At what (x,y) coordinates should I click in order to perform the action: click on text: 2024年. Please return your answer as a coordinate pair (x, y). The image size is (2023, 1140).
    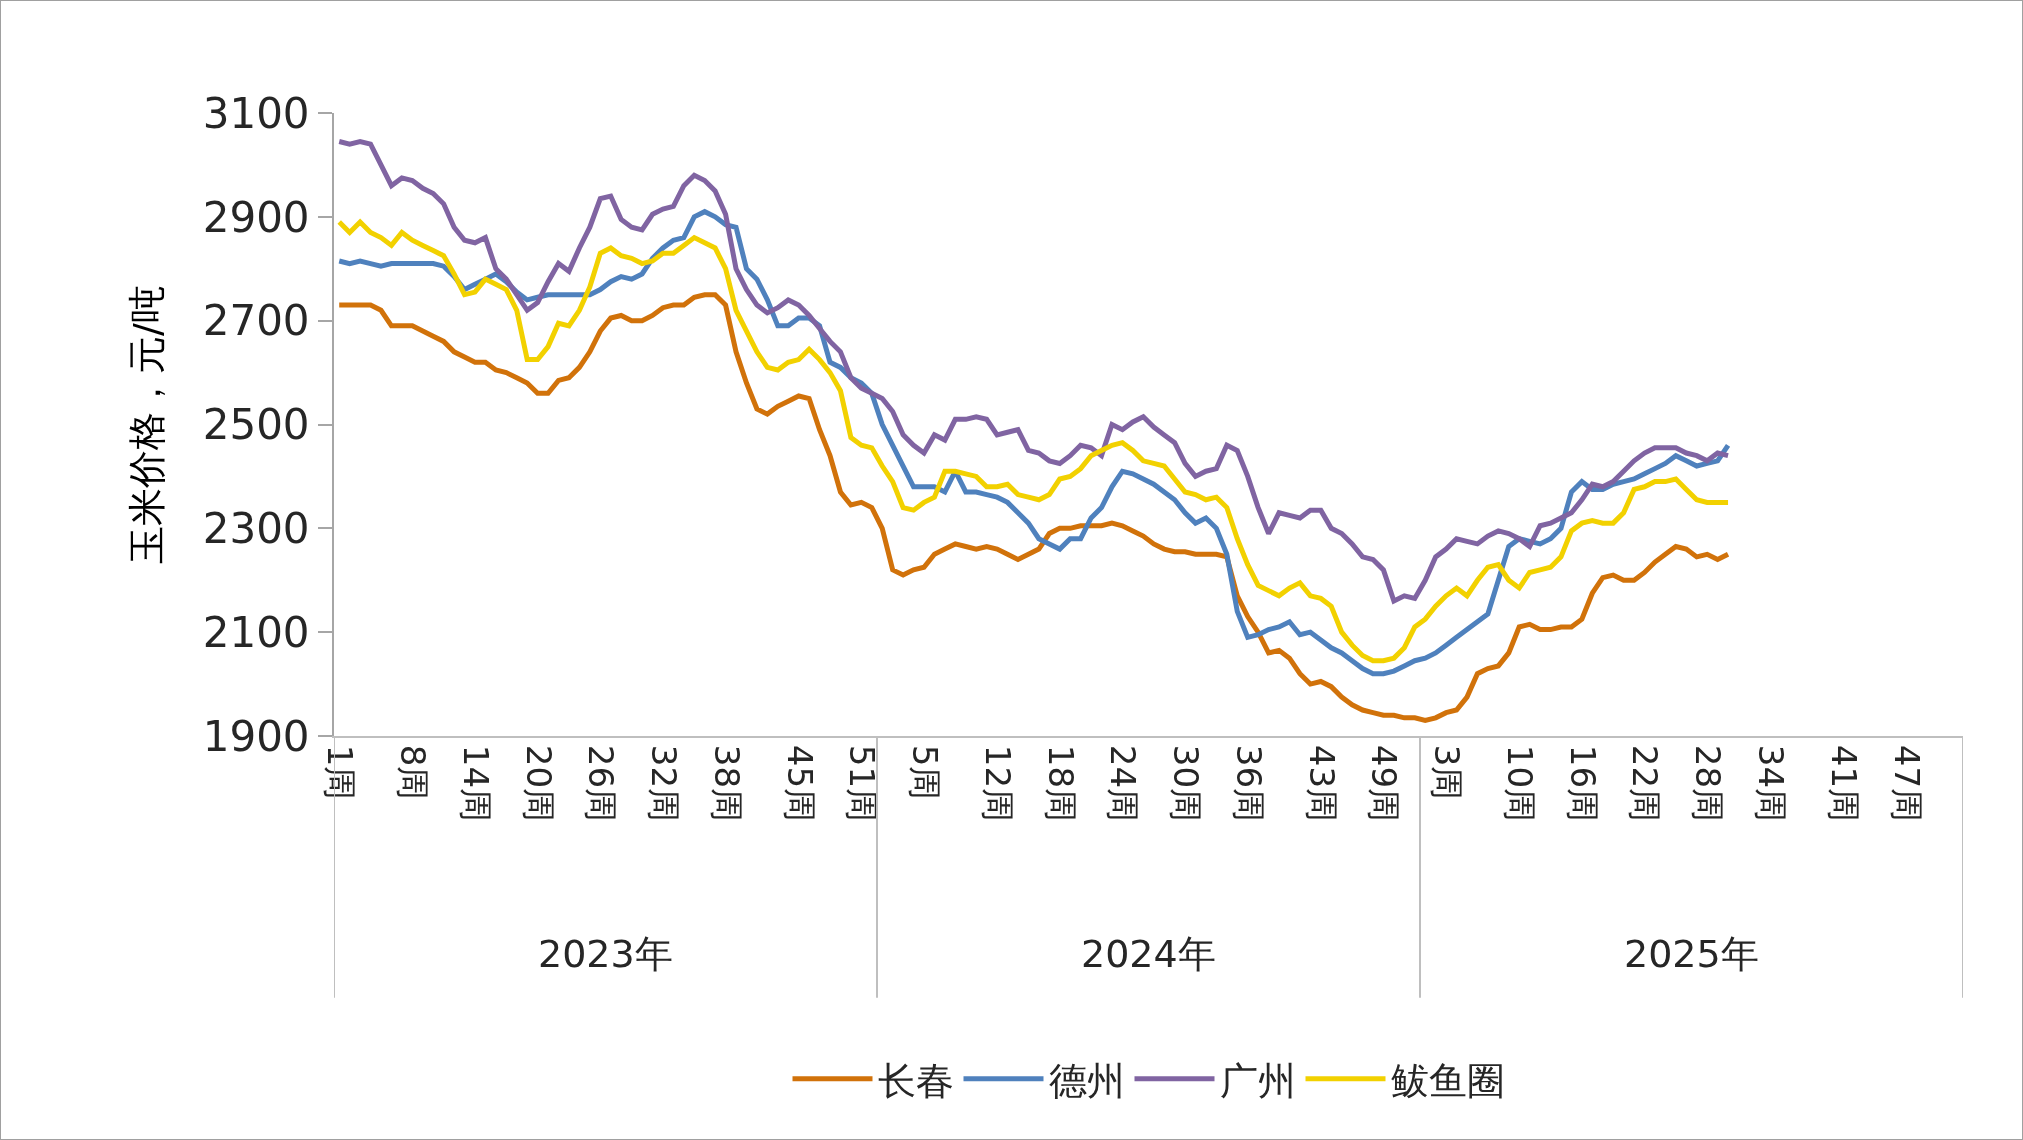
    Looking at the image, I should click on (1148, 954).